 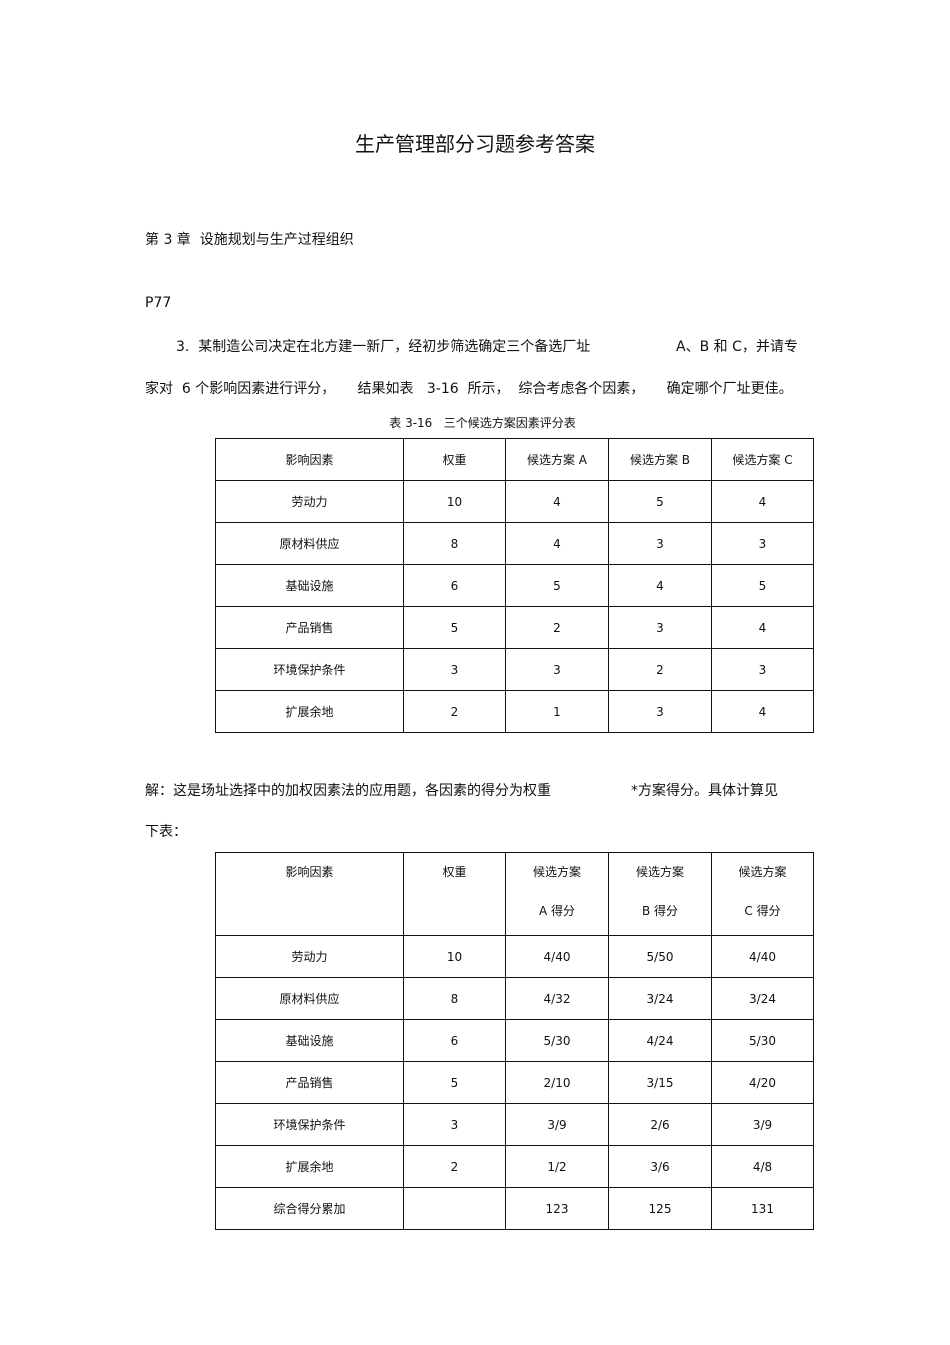 I want to click on table-row: 扩展余地 2 1/2 3/6 4/8, so click(x=514, y=1166).